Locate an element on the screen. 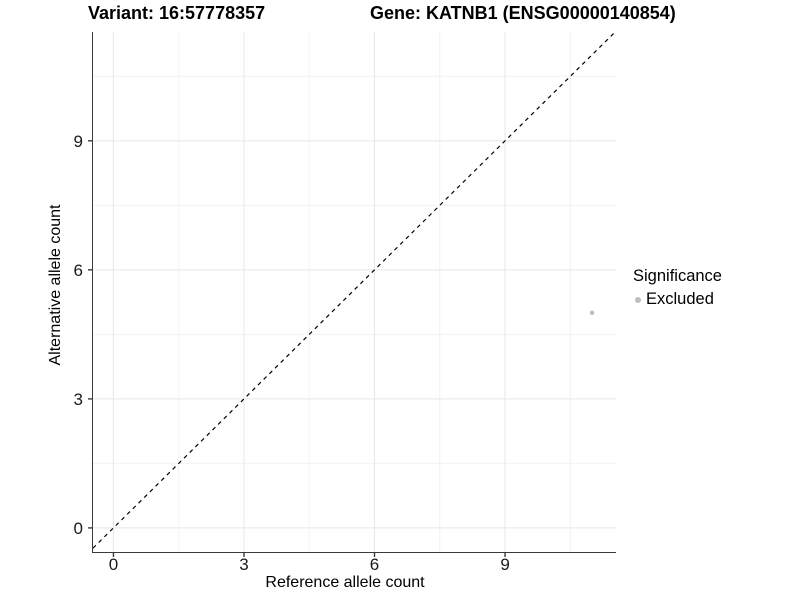 The image size is (800, 600). y-axis-title: Alternative allele count is located at coordinates (55, 285).